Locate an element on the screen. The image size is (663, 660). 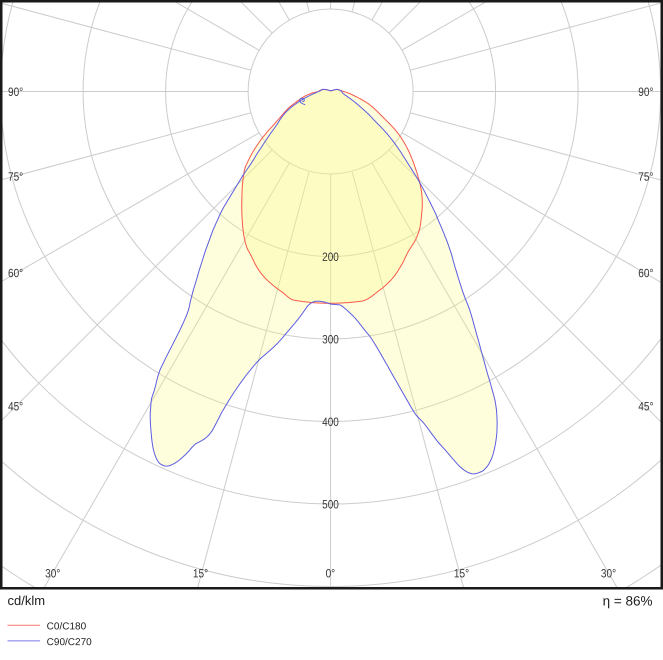
svg-text: cd/klm is located at coordinates (26, 600).